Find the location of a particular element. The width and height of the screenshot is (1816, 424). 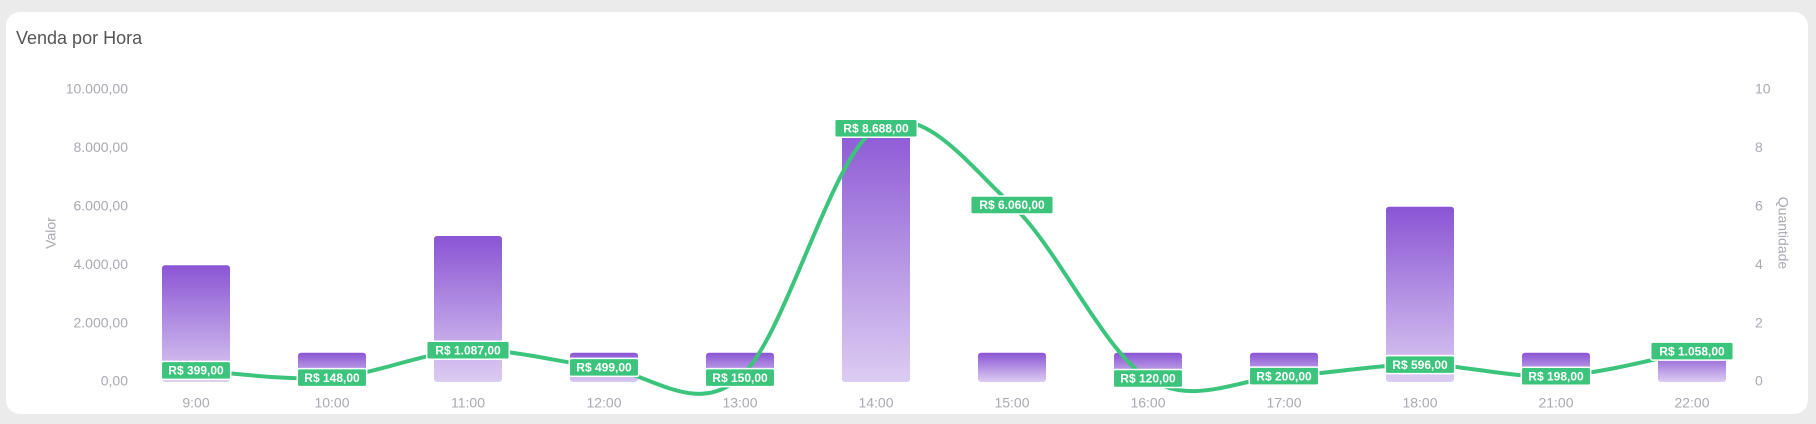

x-tick-label: 9:00 is located at coordinates (195, 403).